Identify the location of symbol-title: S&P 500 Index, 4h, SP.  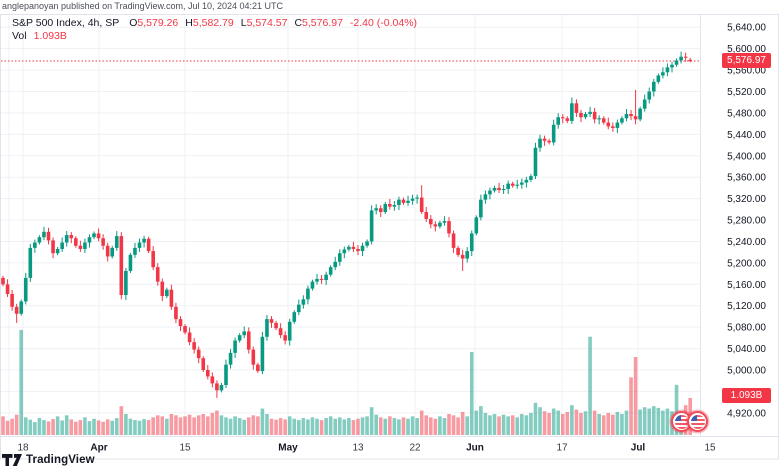
(66, 23).